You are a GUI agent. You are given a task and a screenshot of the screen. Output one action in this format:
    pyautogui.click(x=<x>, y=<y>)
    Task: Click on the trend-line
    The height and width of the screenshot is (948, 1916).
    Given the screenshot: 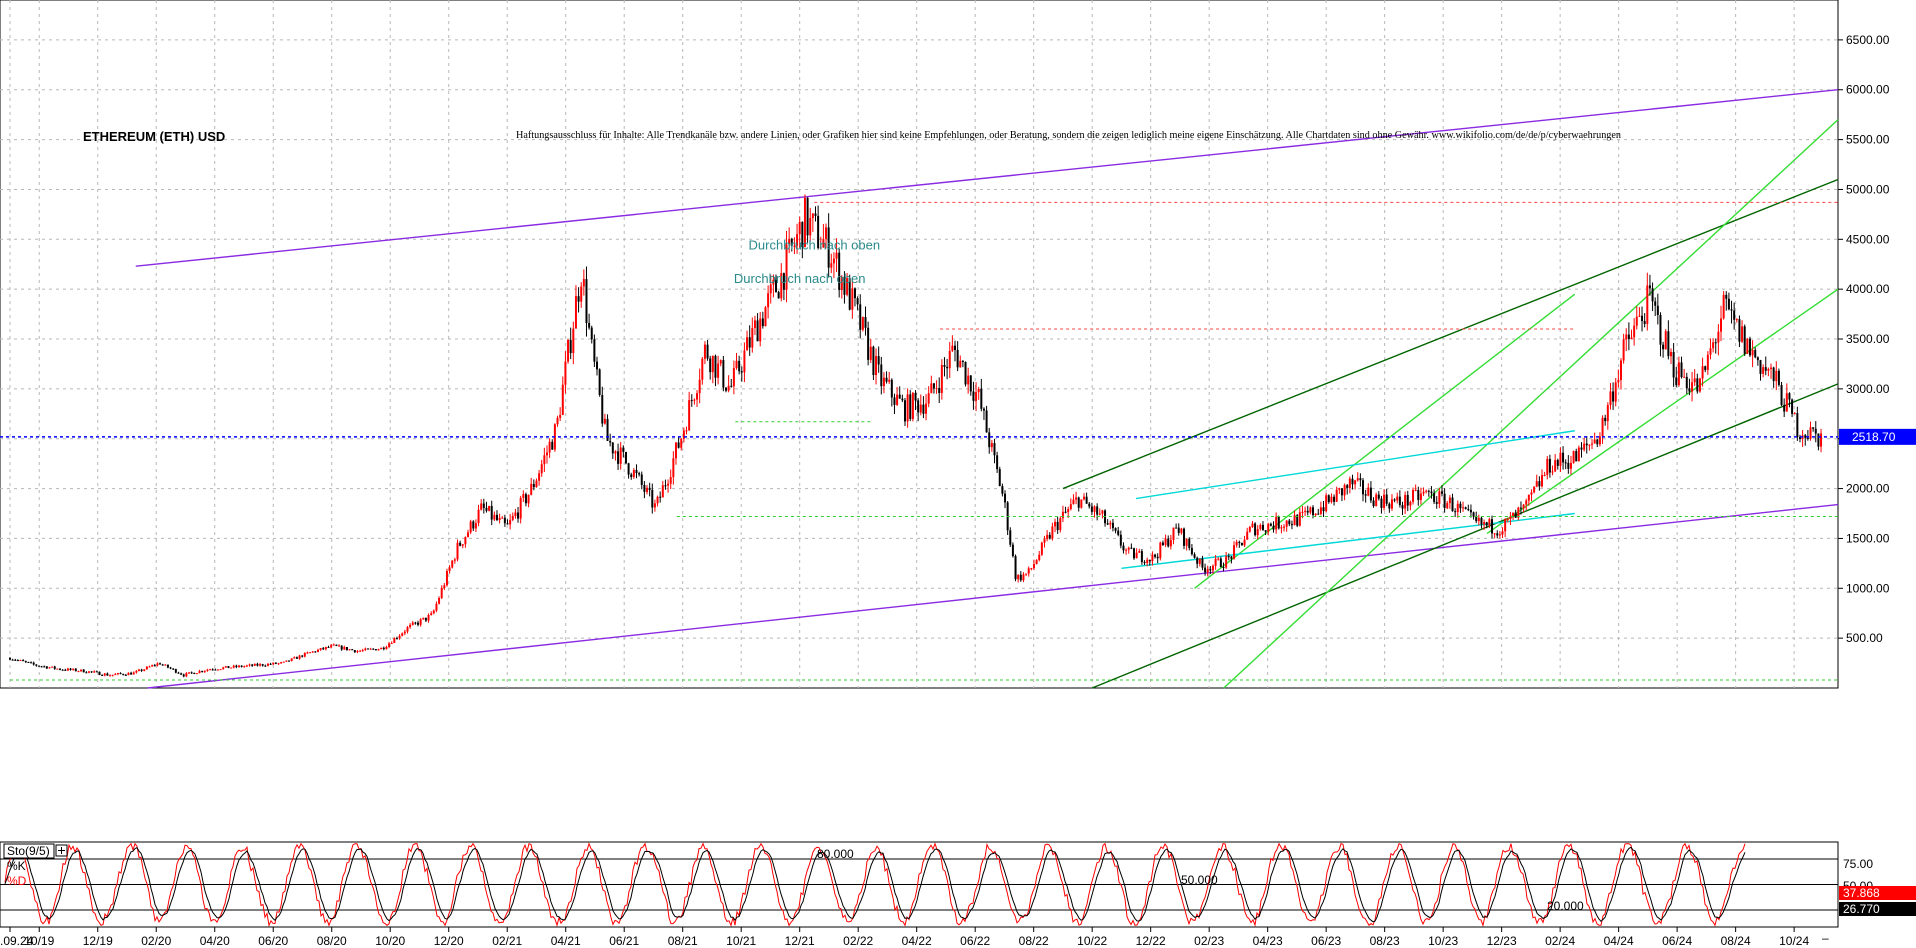 What is the action you would take?
    pyautogui.click(x=1355, y=465)
    